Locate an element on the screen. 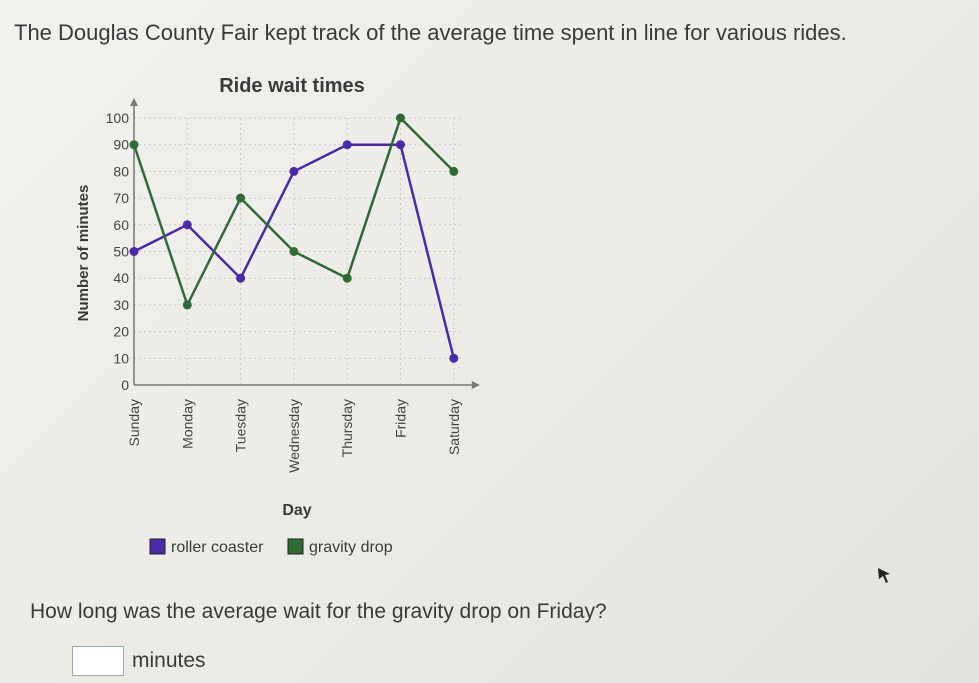  series-group is located at coordinates (294, 238).